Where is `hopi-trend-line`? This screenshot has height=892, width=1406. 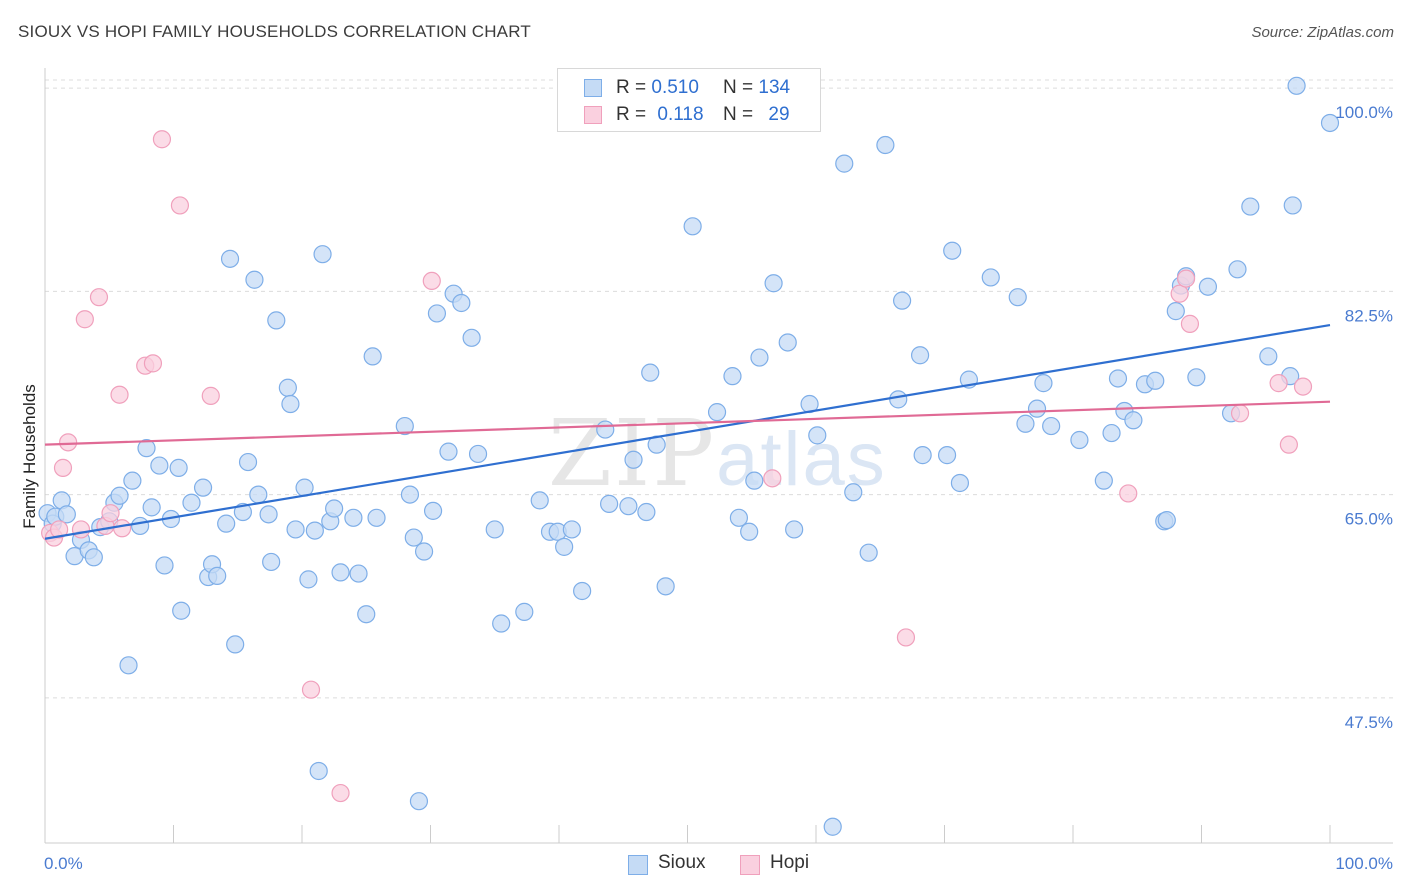 hopi-trend-line is located at coordinates (687, 423).